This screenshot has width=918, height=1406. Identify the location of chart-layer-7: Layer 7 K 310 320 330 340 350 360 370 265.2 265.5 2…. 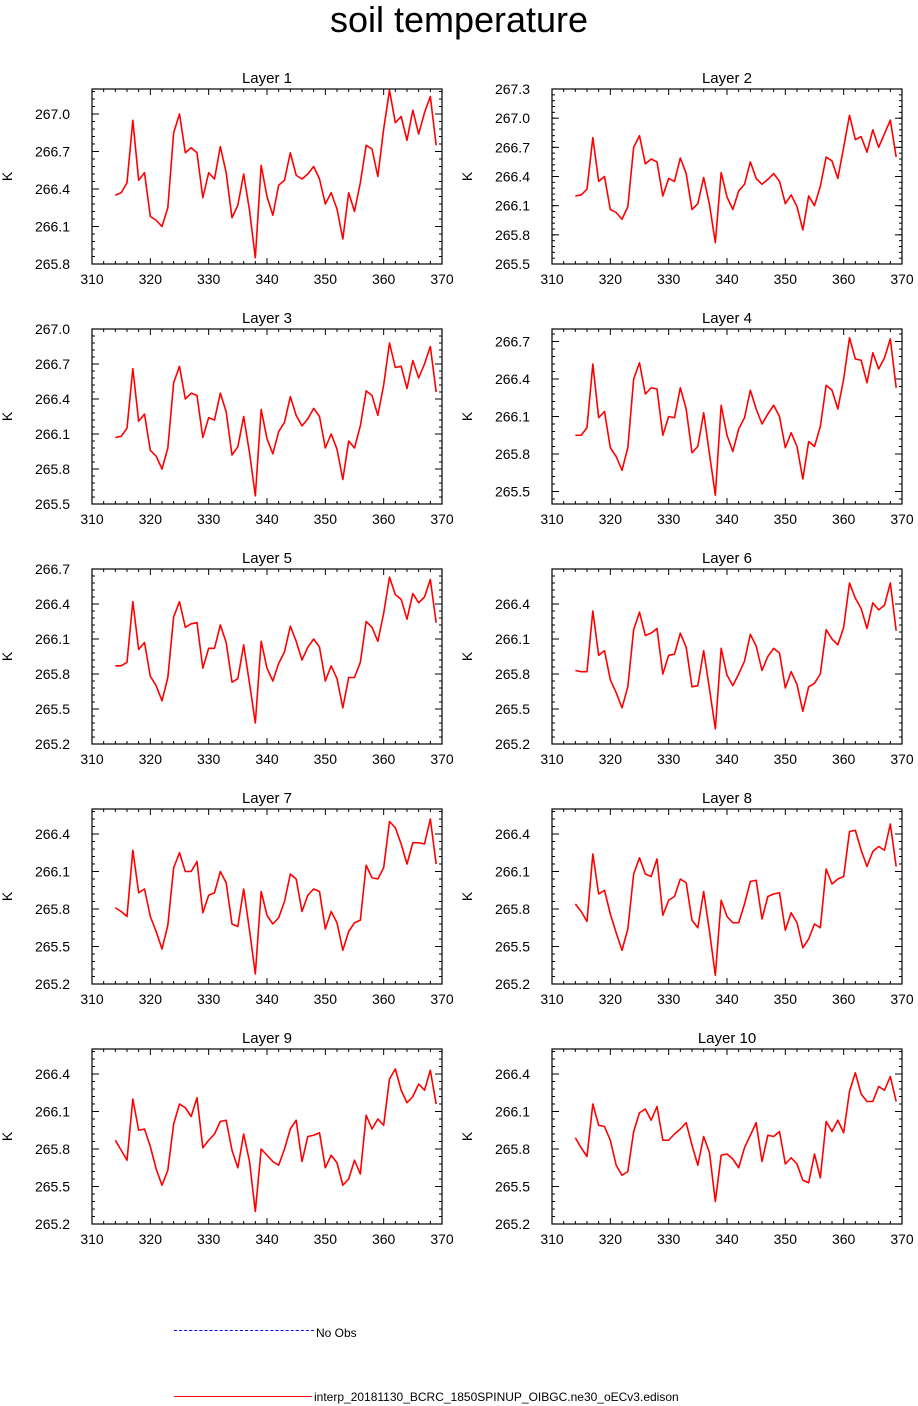
(227, 898).